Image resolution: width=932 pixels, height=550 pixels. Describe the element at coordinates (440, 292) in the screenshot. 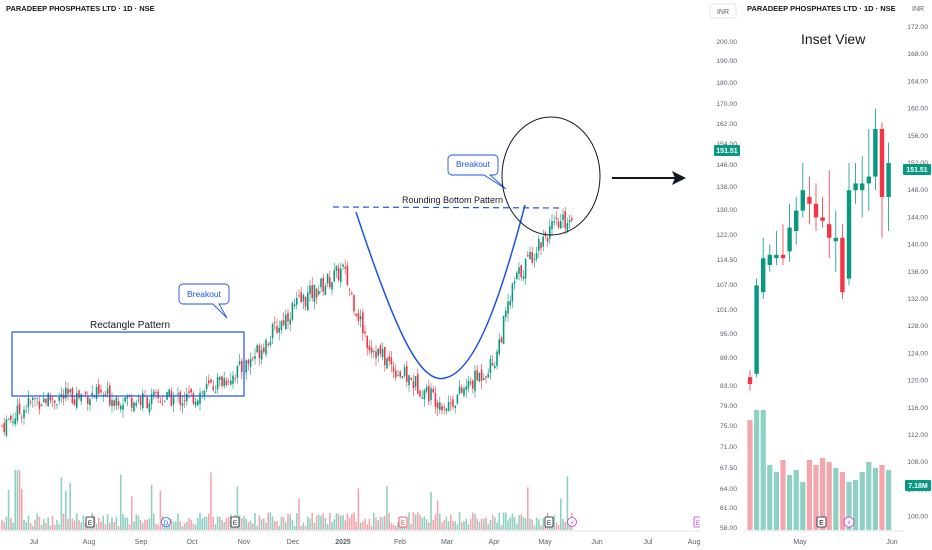

I see `rounding-bottom-curve` at that location.